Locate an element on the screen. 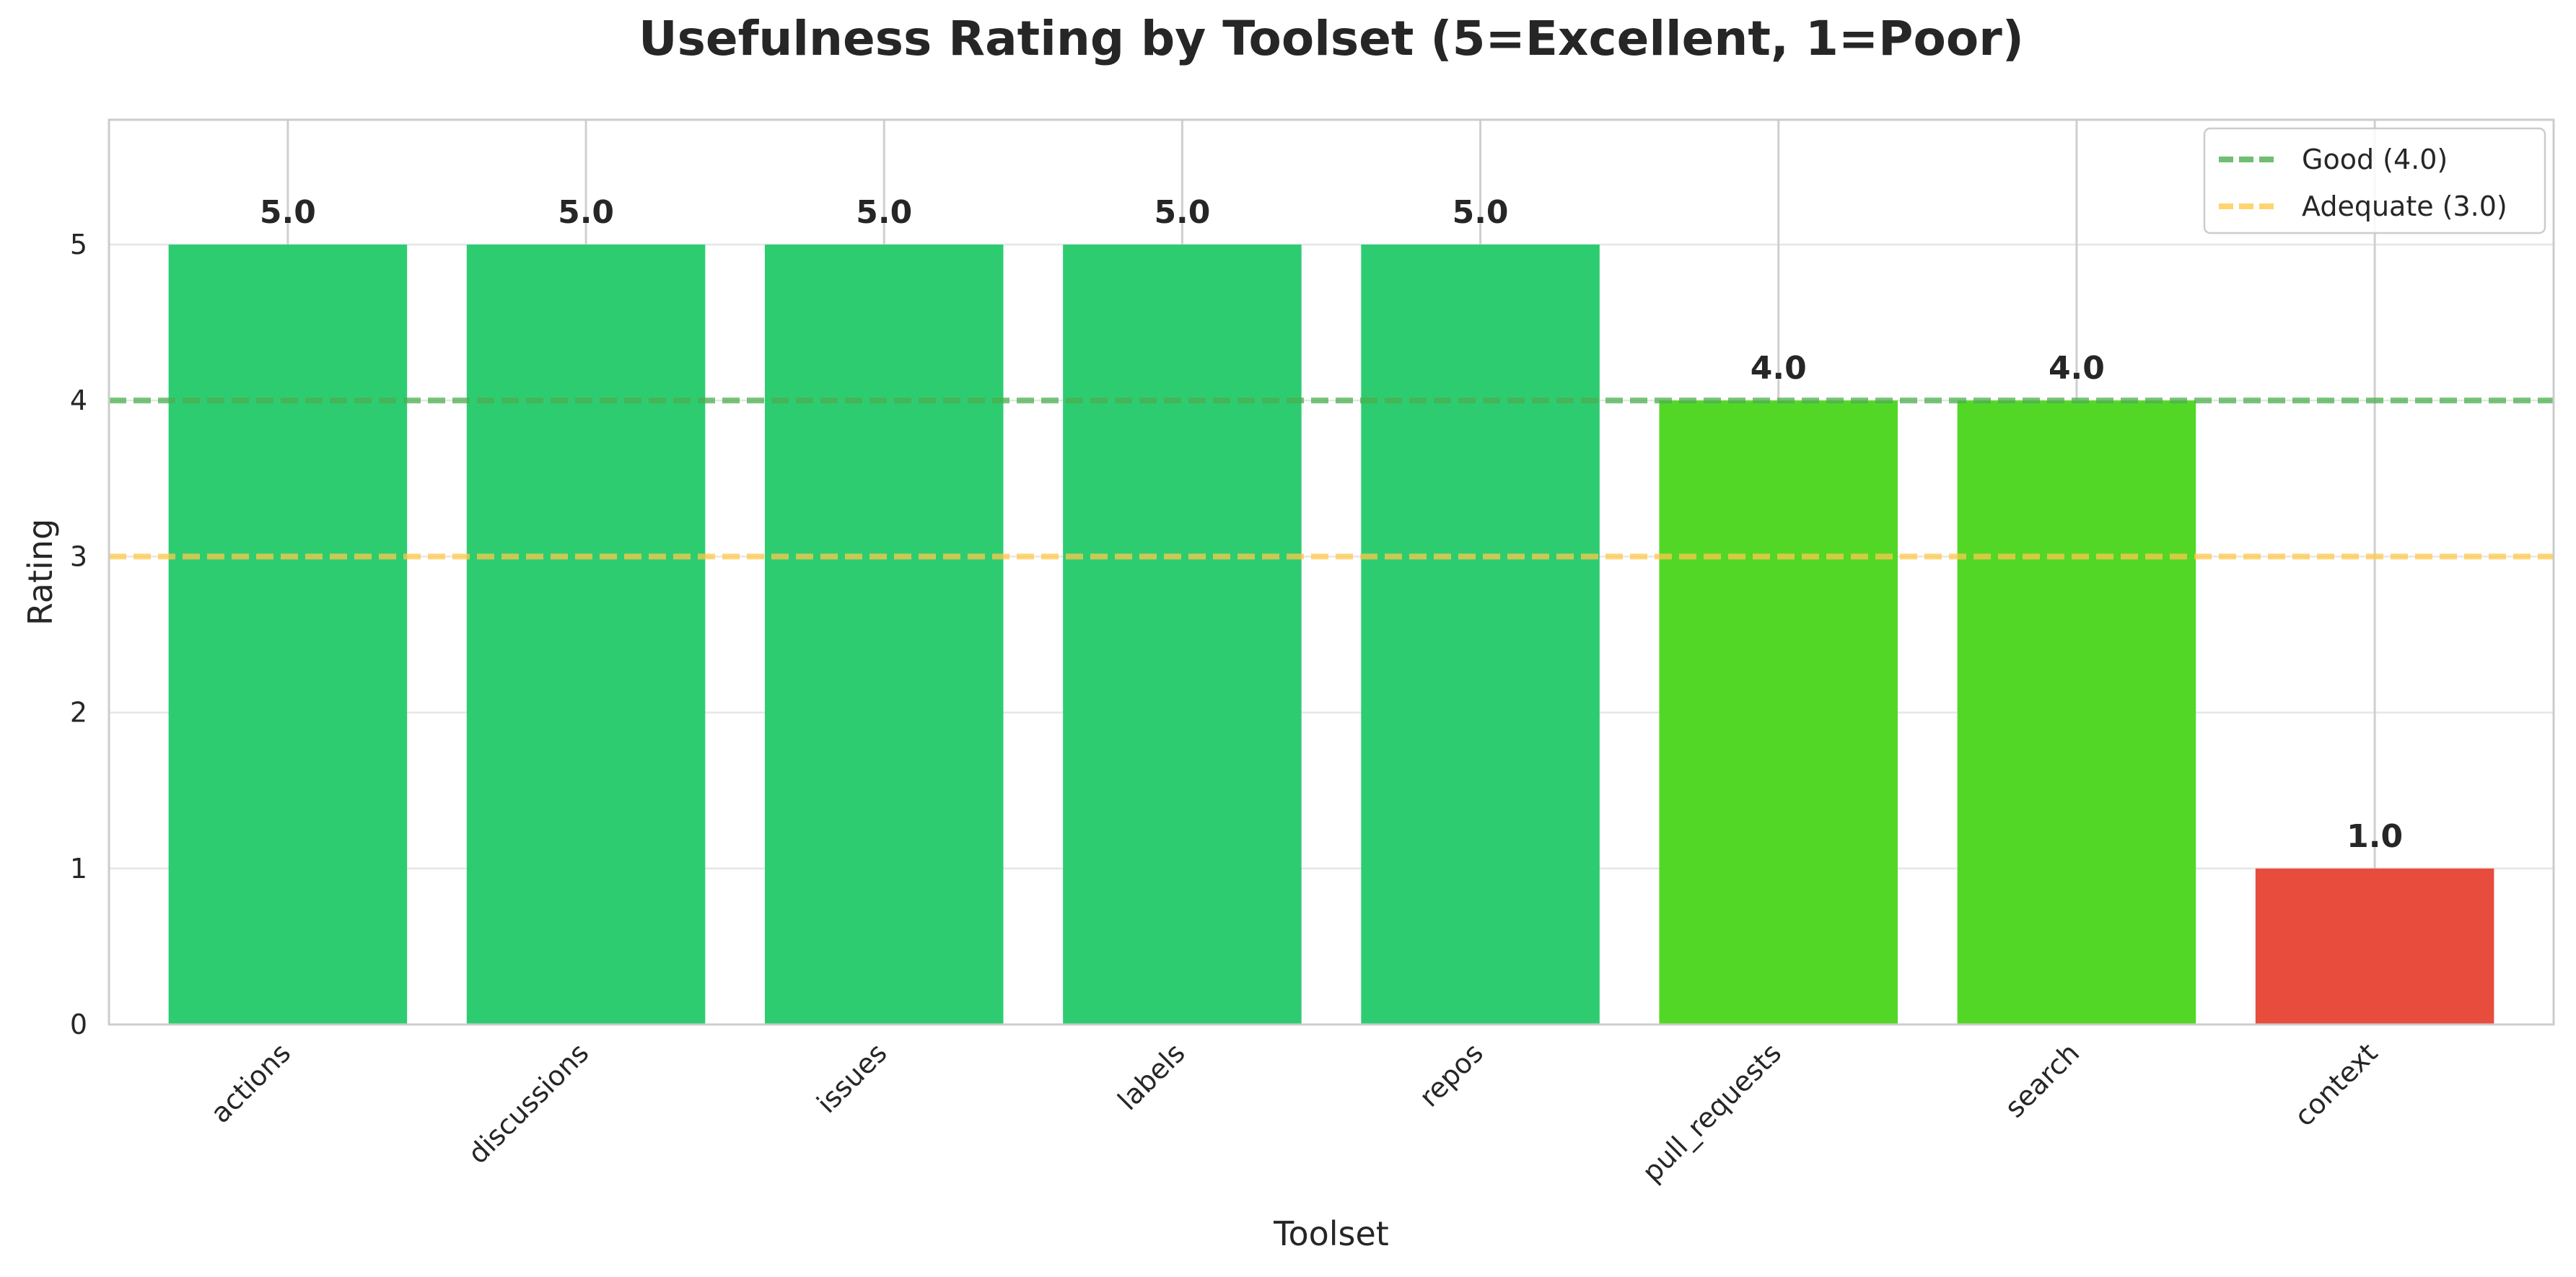 This screenshot has width=2576, height=1277. x-axis-label: Toolset is located at coordinates (1331, 1234).